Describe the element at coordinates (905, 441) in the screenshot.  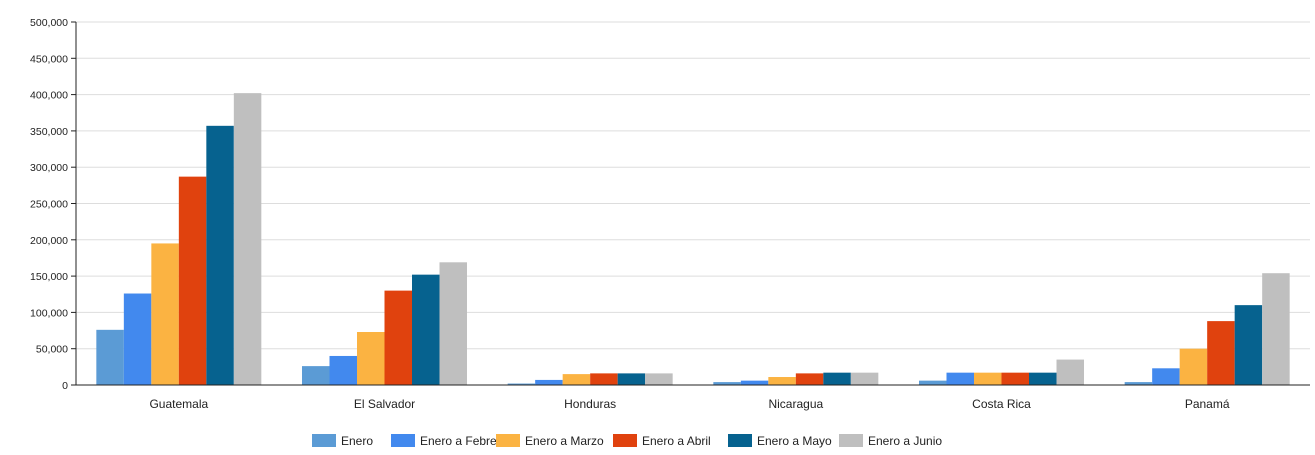
I see `legend-label: Enero a Junio` at that location.